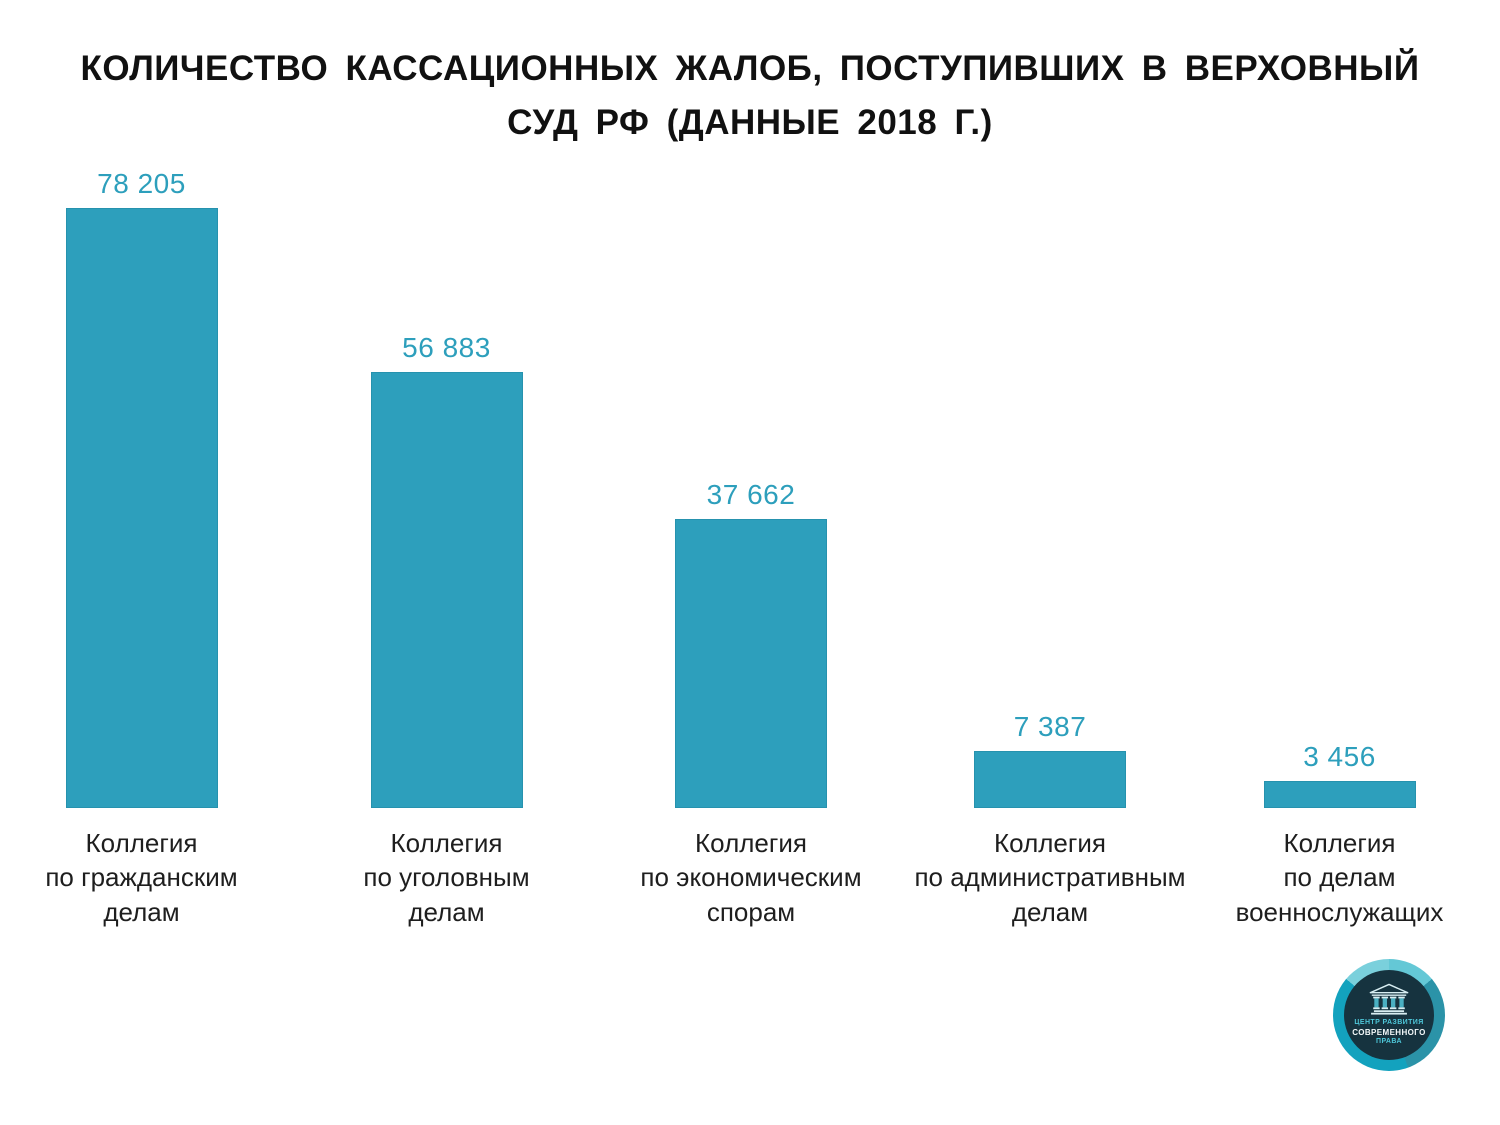 This screenshot has width=1500, height=1125. I want to click on bar-value-label: 56 883, so click(446, 348).